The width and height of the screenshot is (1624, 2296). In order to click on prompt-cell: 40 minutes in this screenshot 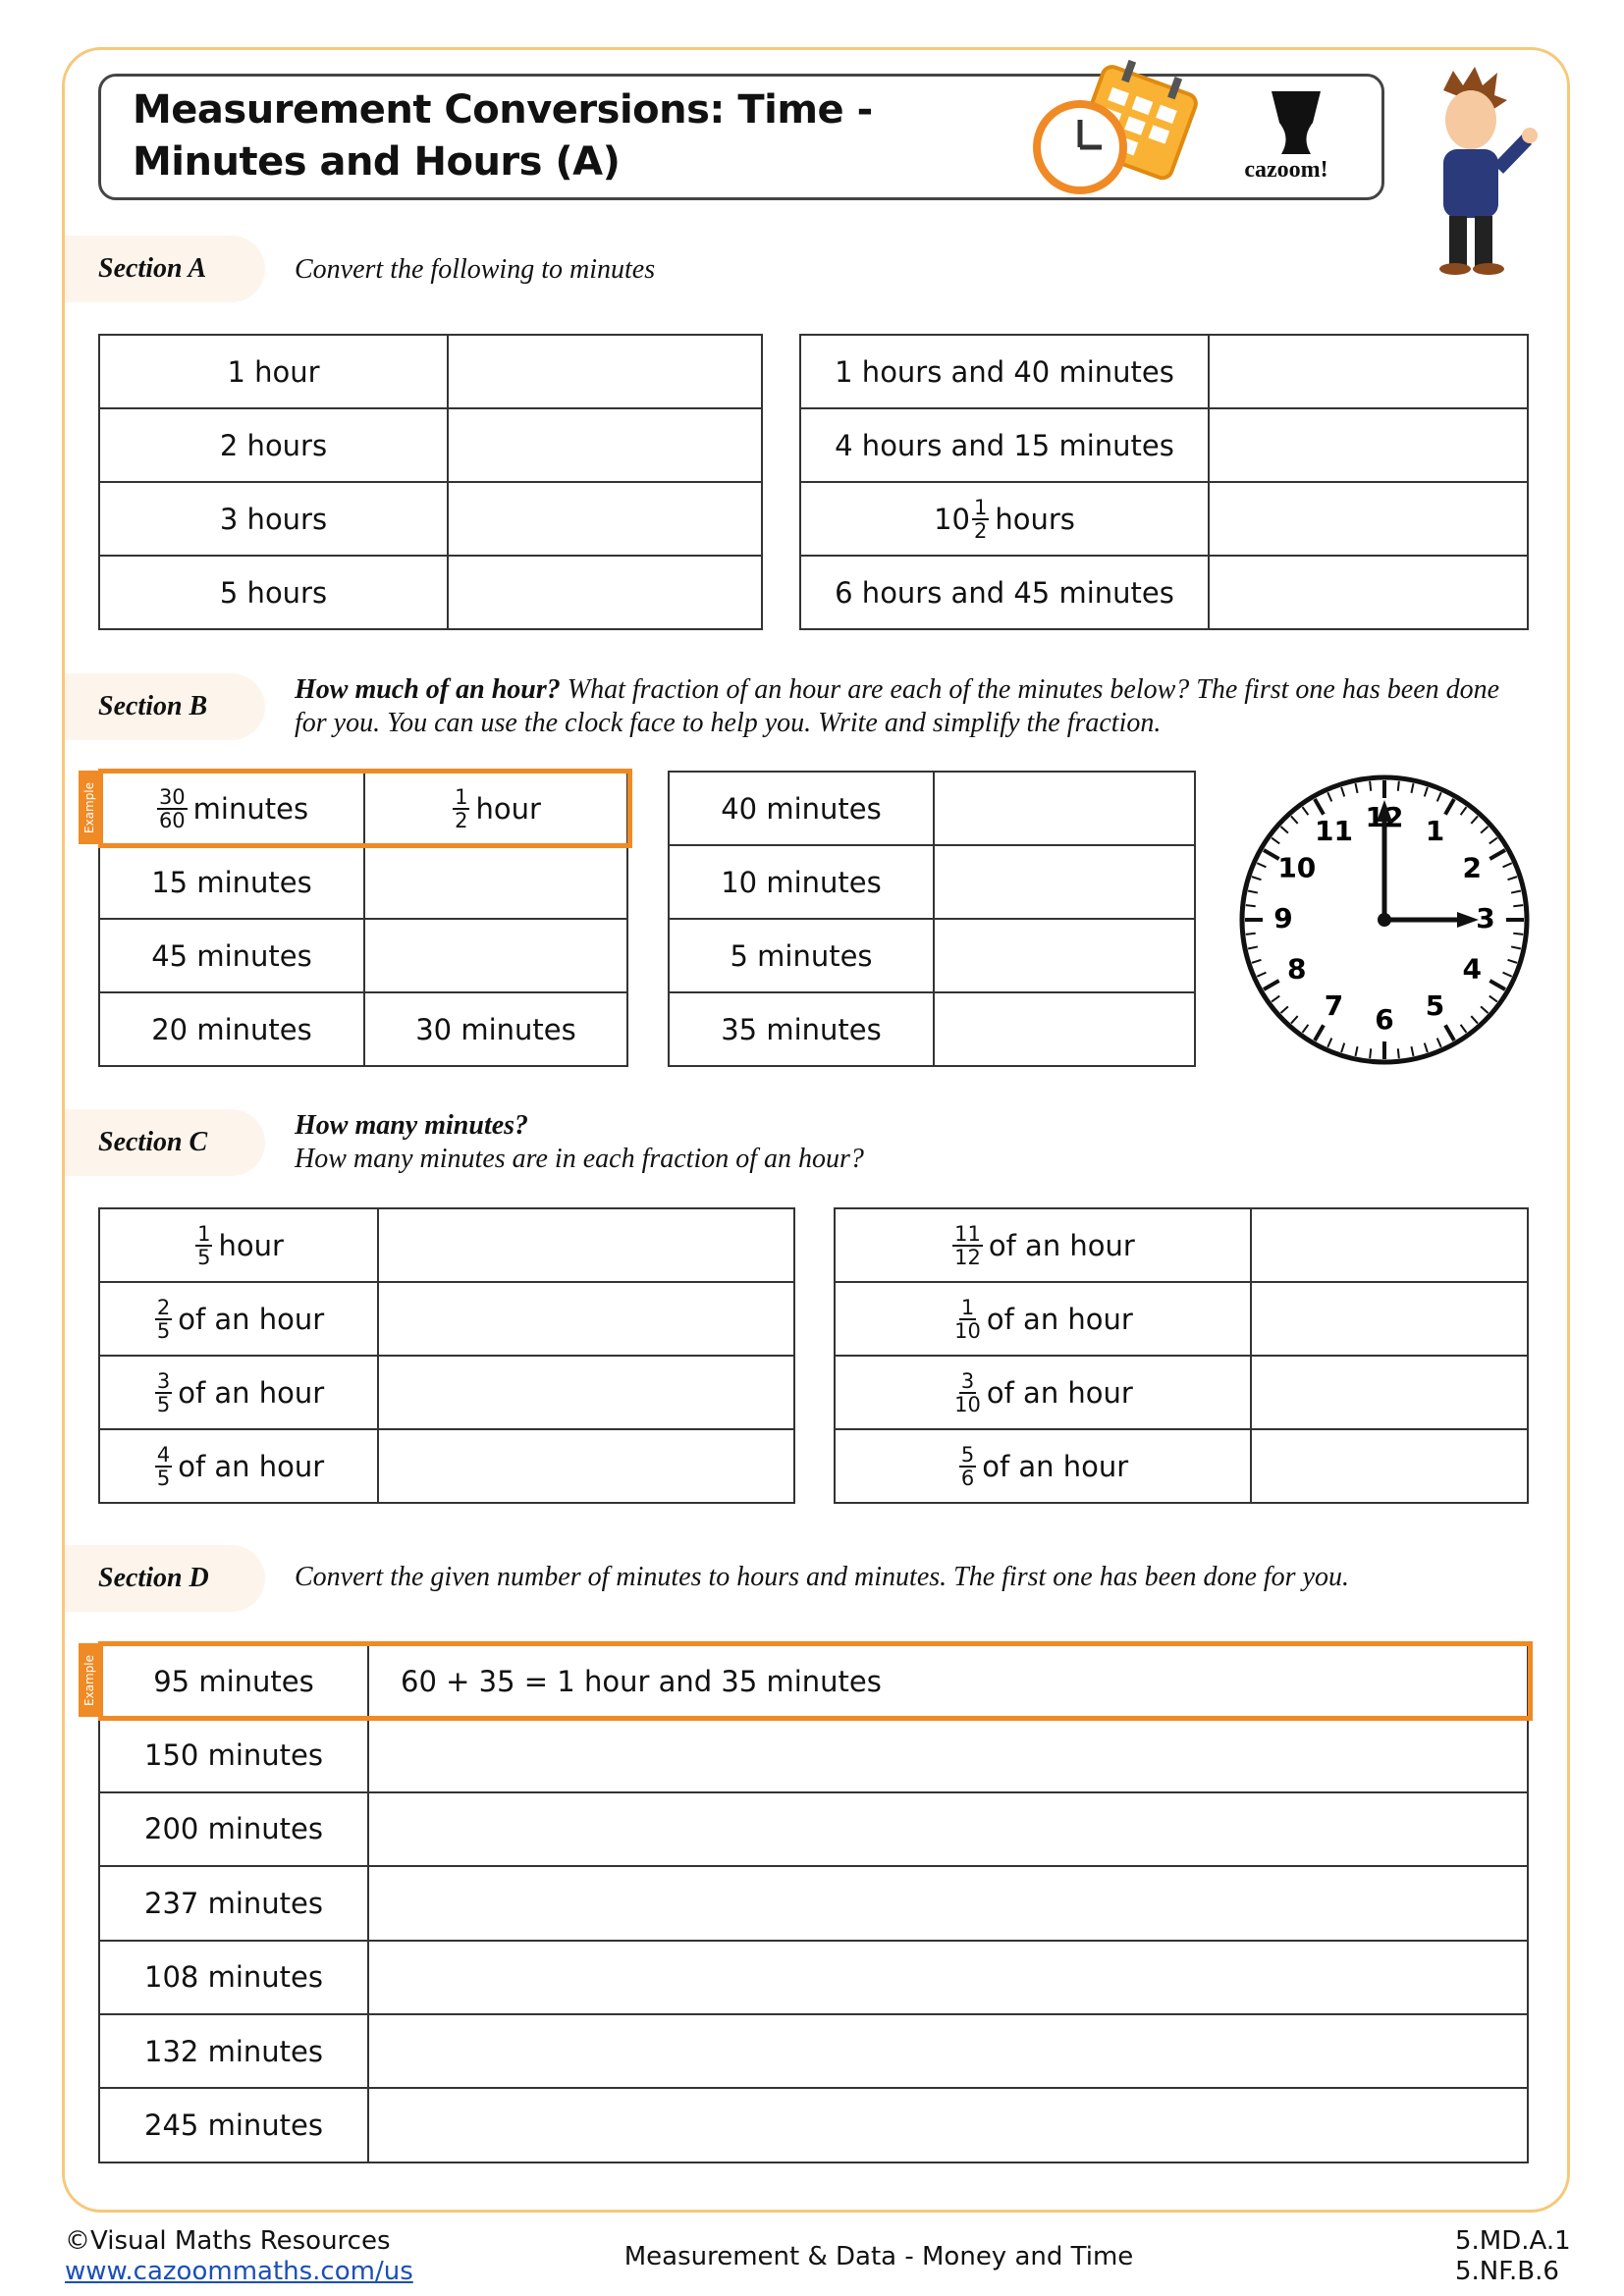, I will do `click(802, 809)`.